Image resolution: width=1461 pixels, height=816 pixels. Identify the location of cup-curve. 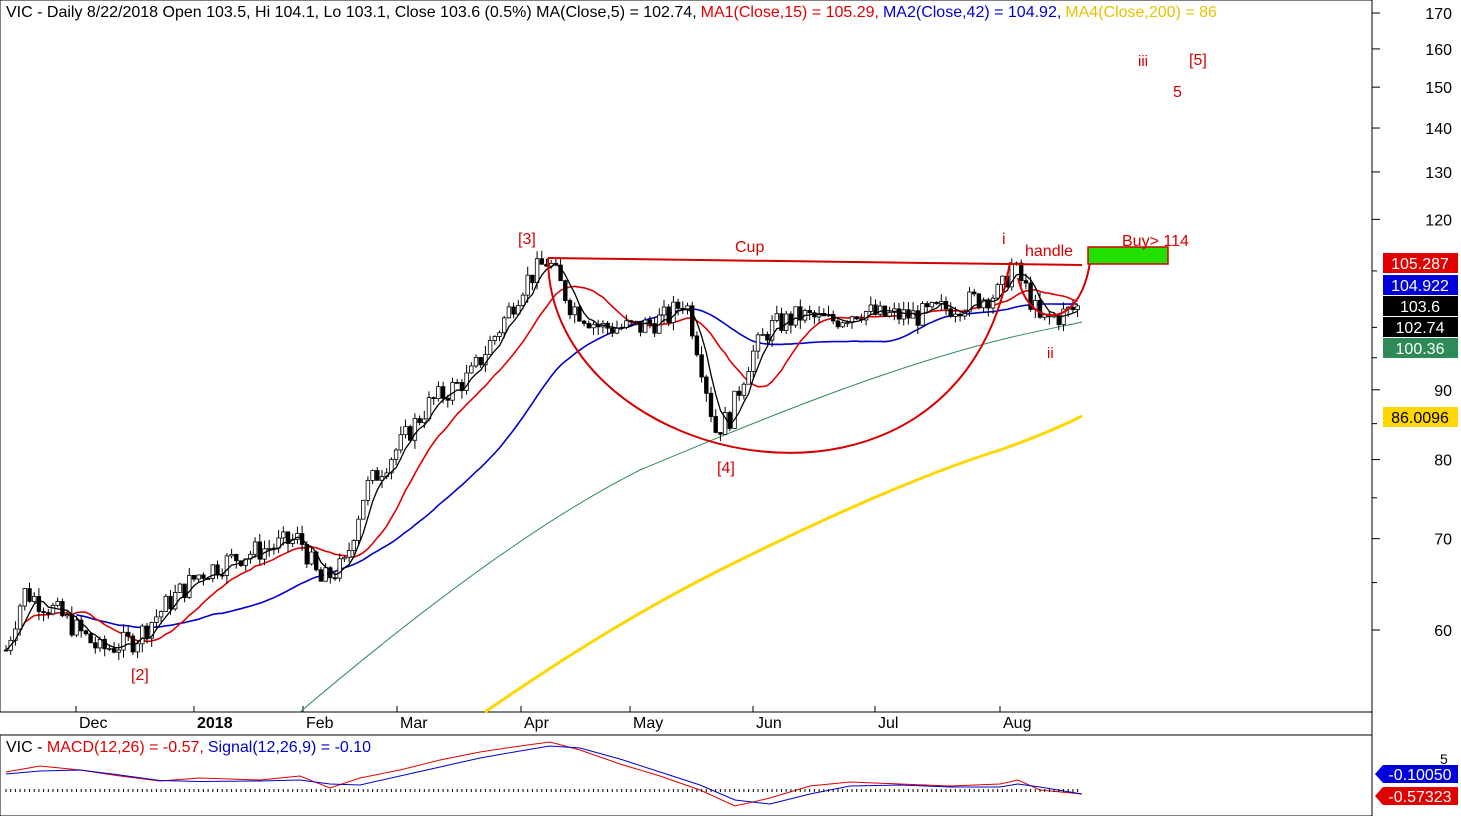
(779, 355).